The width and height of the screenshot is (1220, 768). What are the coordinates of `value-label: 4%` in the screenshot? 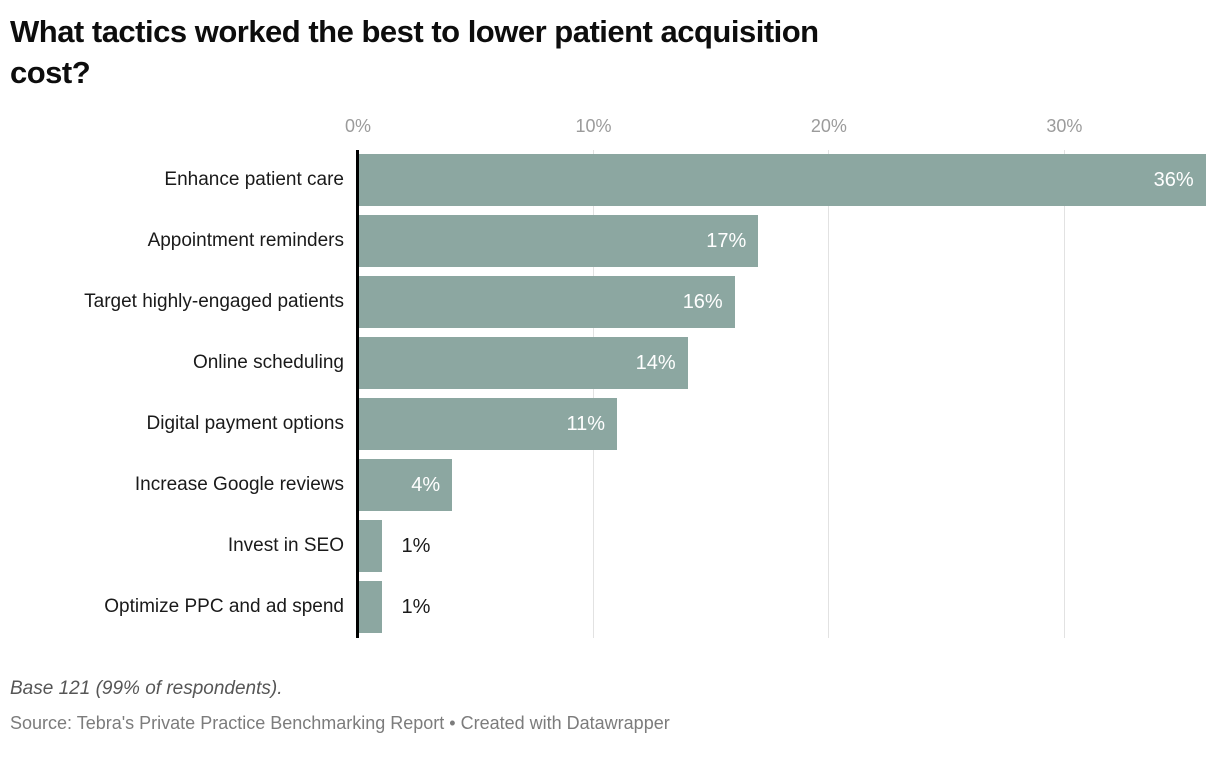 It's located at (426, 484).